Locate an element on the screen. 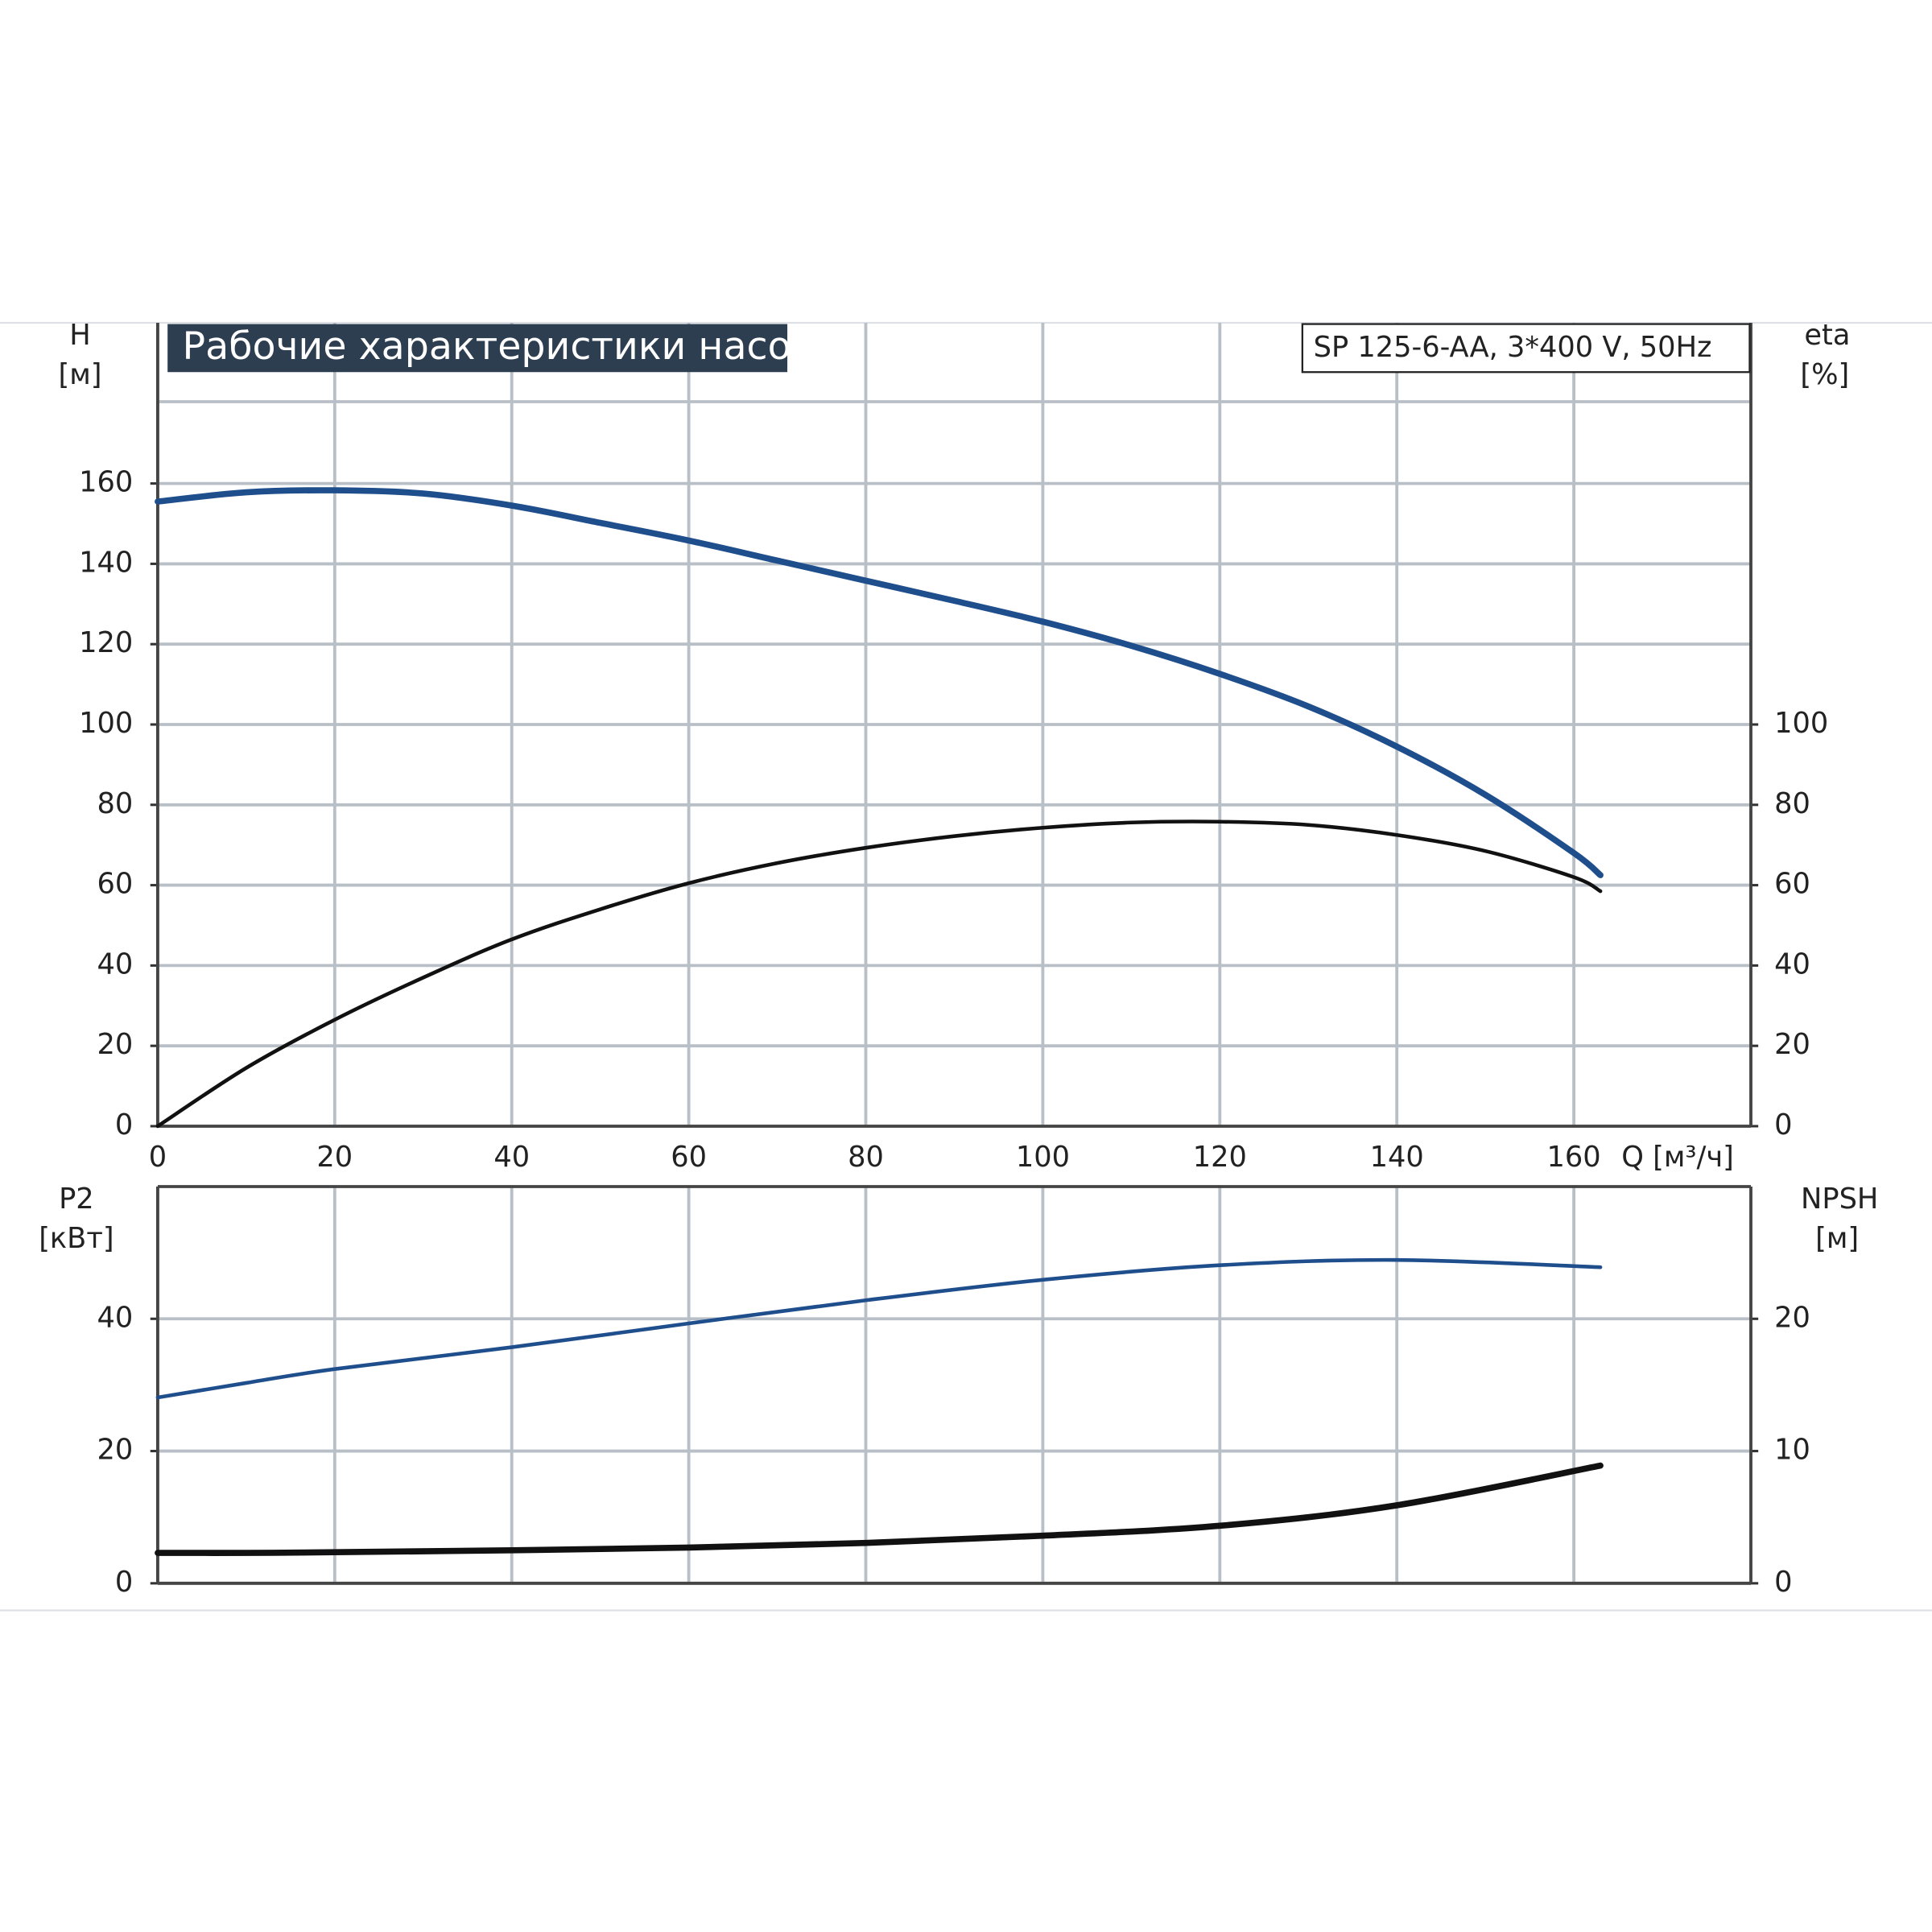 The image size is (1932, 1932). chart-title: Рабочие характеристики насоса is located at coordinates (509, 346).